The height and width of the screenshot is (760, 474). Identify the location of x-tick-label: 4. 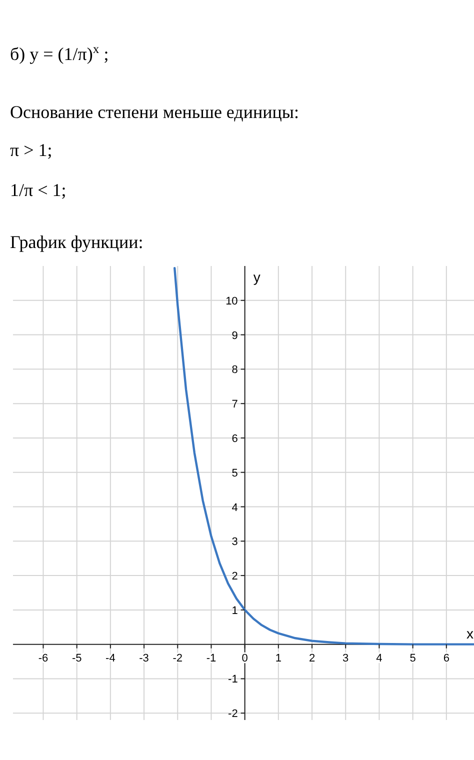
(379, 658).